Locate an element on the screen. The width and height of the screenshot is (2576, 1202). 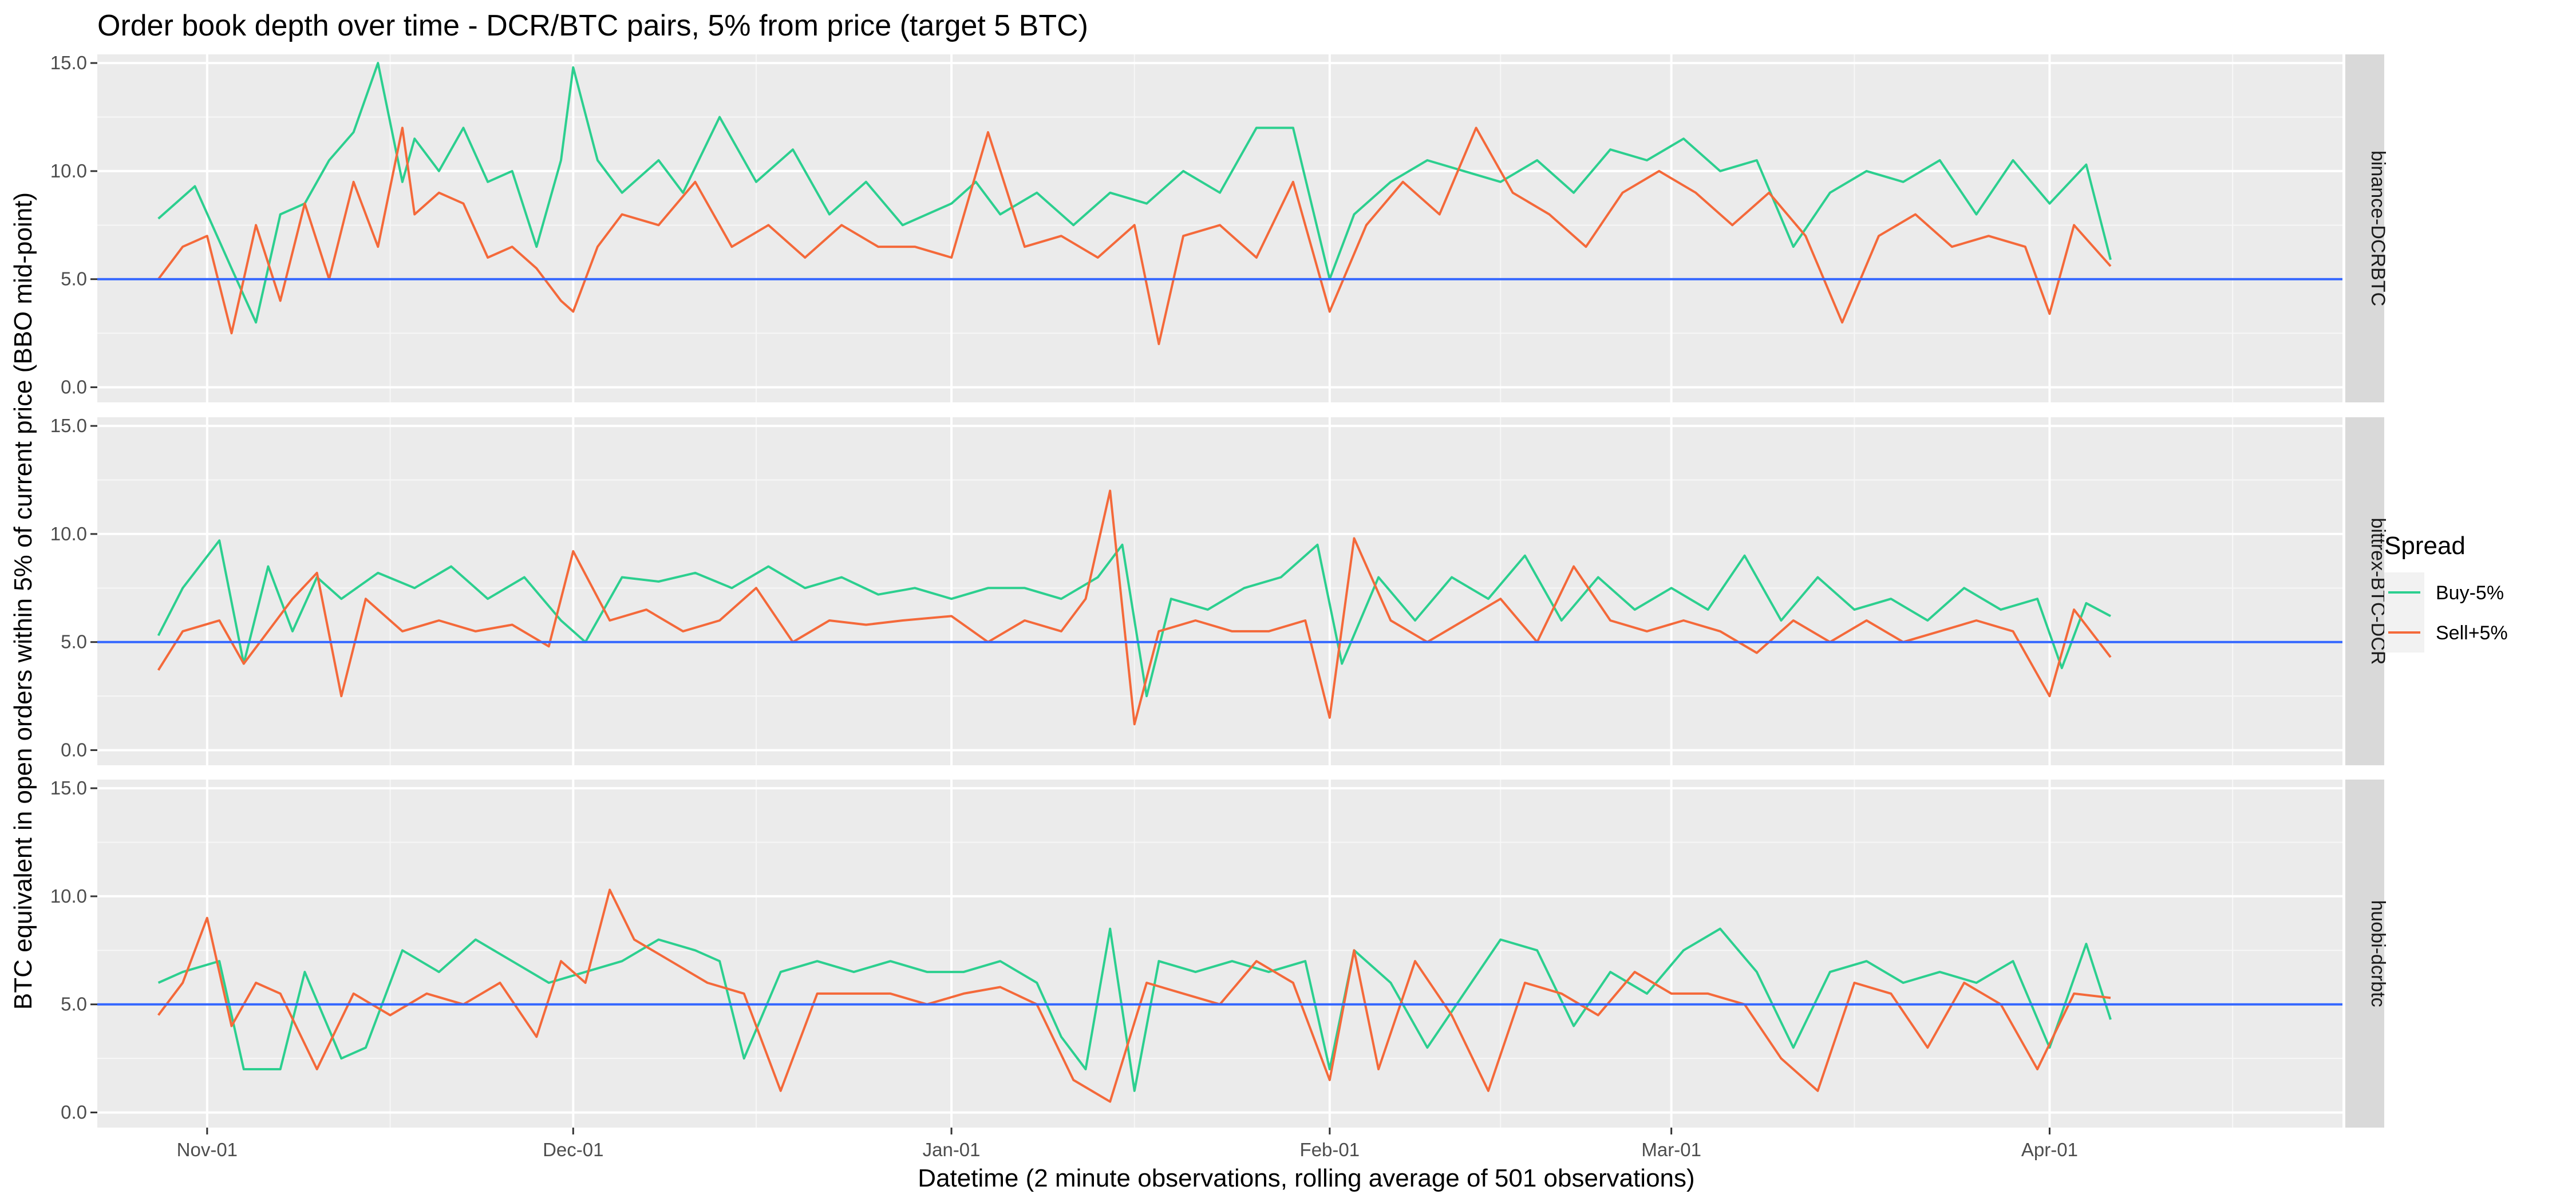
facet-strip-label: huobi-dcrbtc is located at coordinates (2378, 954).